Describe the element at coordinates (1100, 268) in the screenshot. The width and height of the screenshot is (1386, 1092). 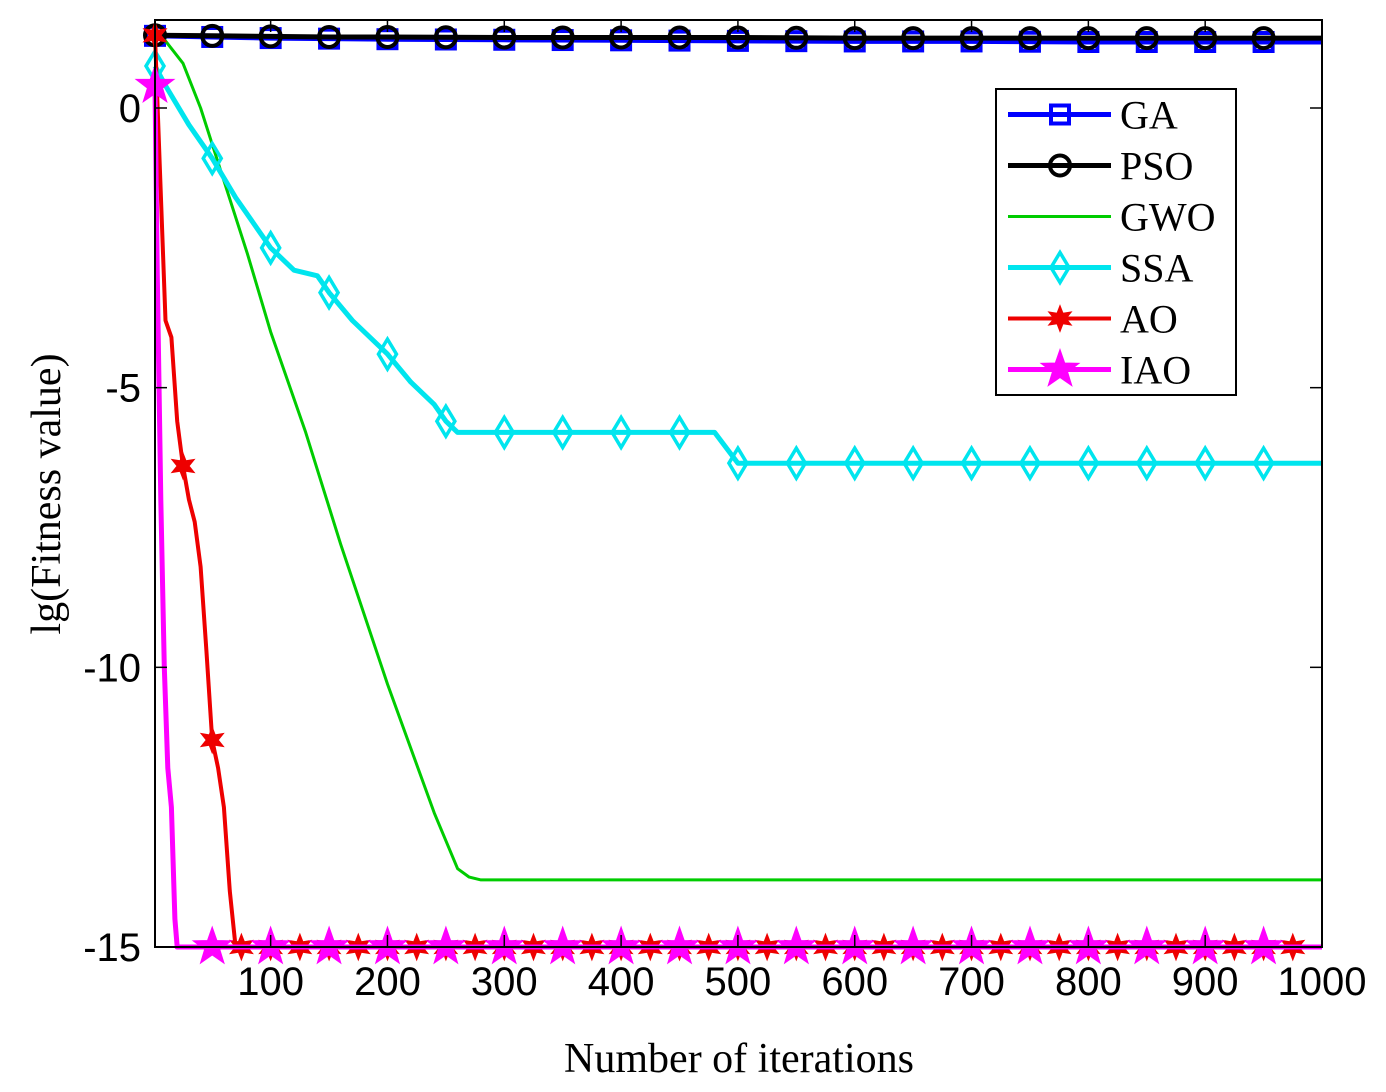
I see `legend-item-ssa: SSA` at that location.